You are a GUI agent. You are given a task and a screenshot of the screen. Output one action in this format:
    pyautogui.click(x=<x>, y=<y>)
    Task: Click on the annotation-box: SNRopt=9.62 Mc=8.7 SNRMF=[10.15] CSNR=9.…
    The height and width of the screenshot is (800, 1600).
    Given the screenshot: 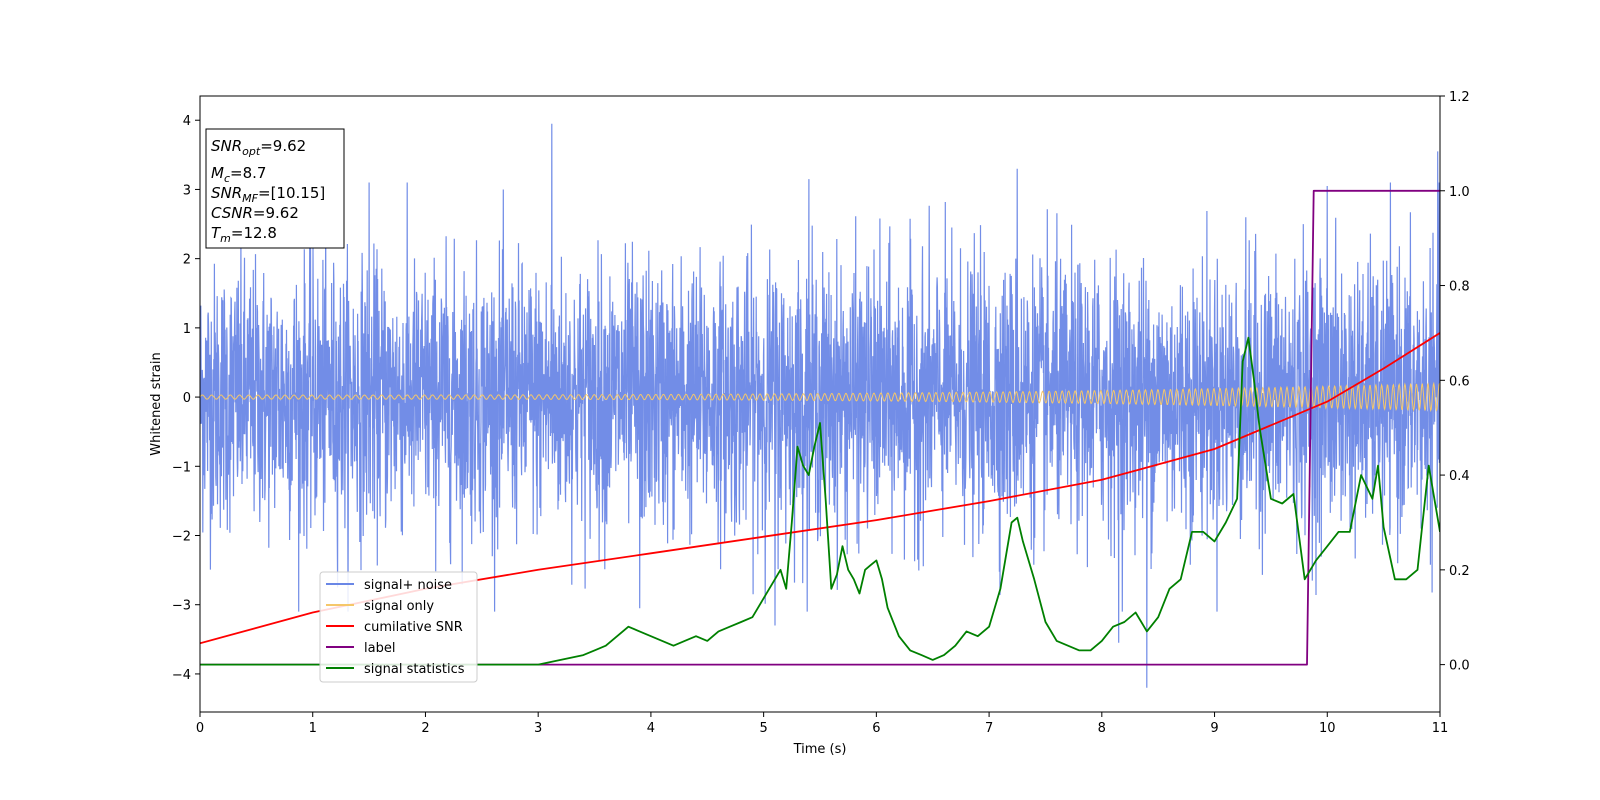 What is the action you would take?
    pyautogui.click(x=275, y=188)
    